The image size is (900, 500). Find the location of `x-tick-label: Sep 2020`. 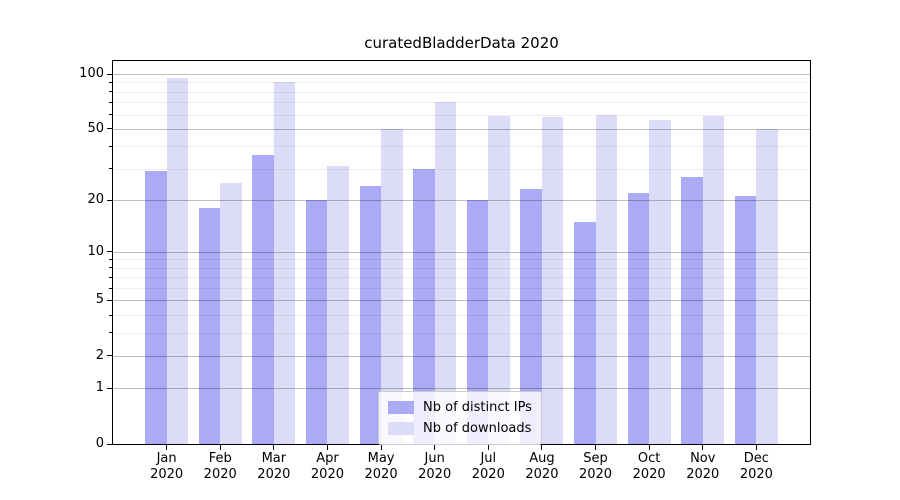

x-tick-label: Sep 2020 is located at coordinates (595, 466).